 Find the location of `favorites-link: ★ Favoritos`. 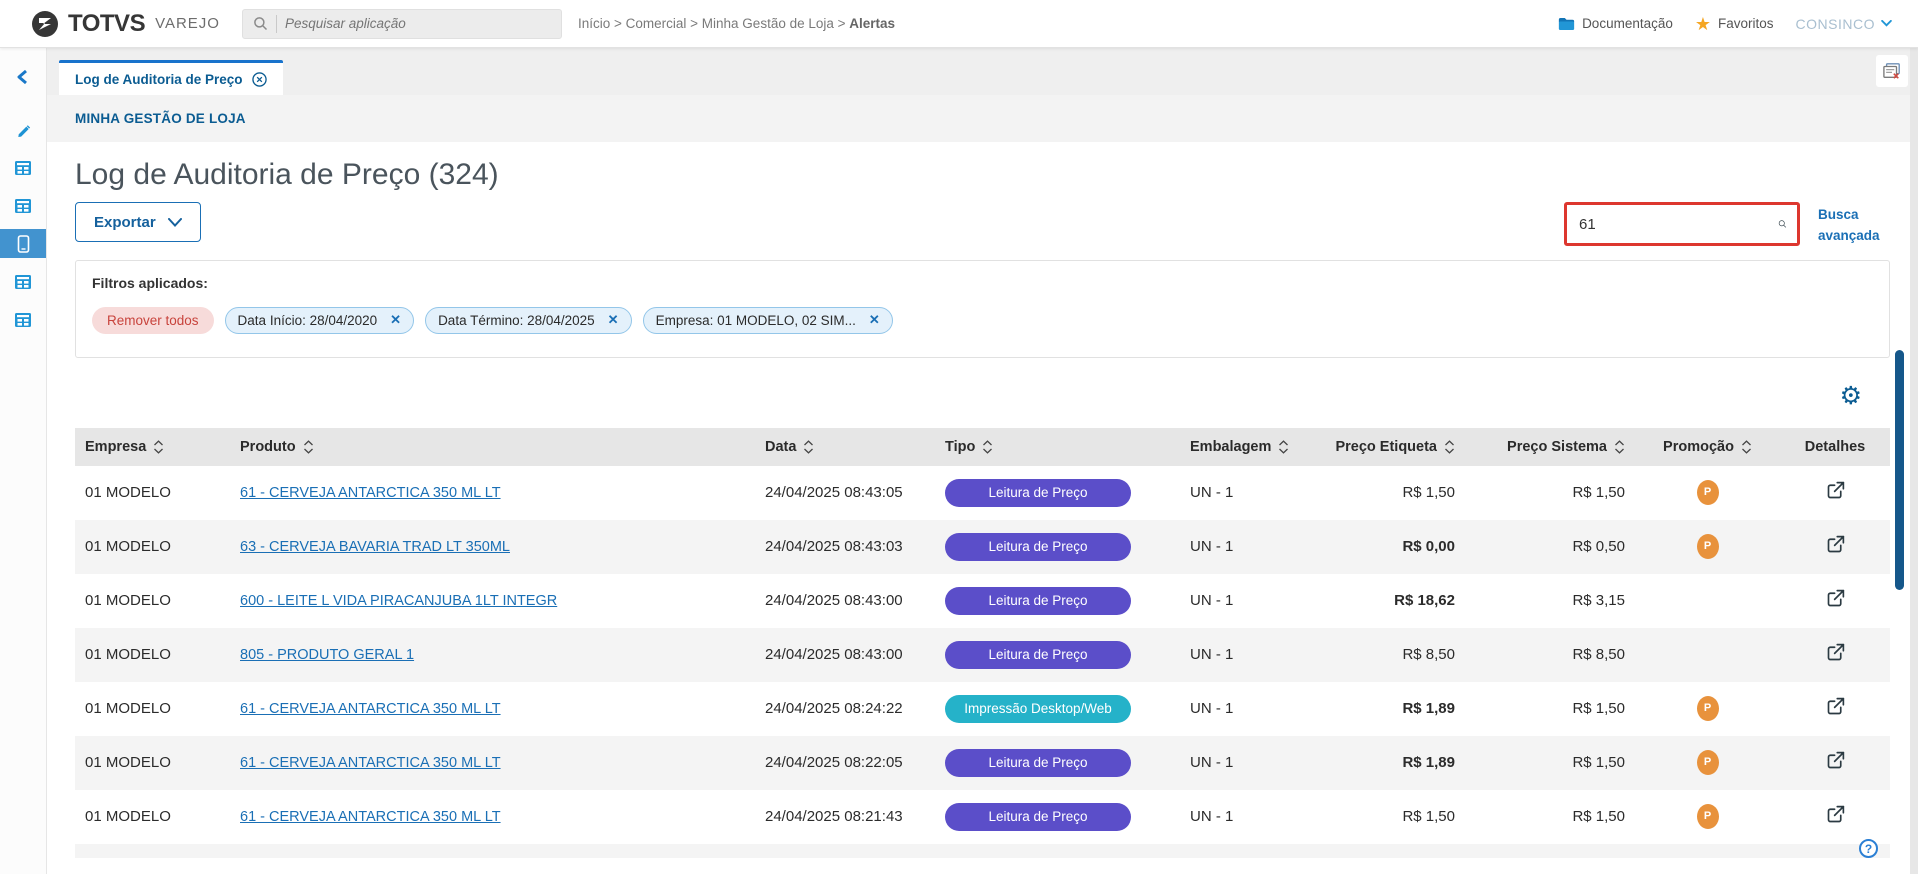

favorites-link: ★ Favoritos is located at coordinates (1734, 24).